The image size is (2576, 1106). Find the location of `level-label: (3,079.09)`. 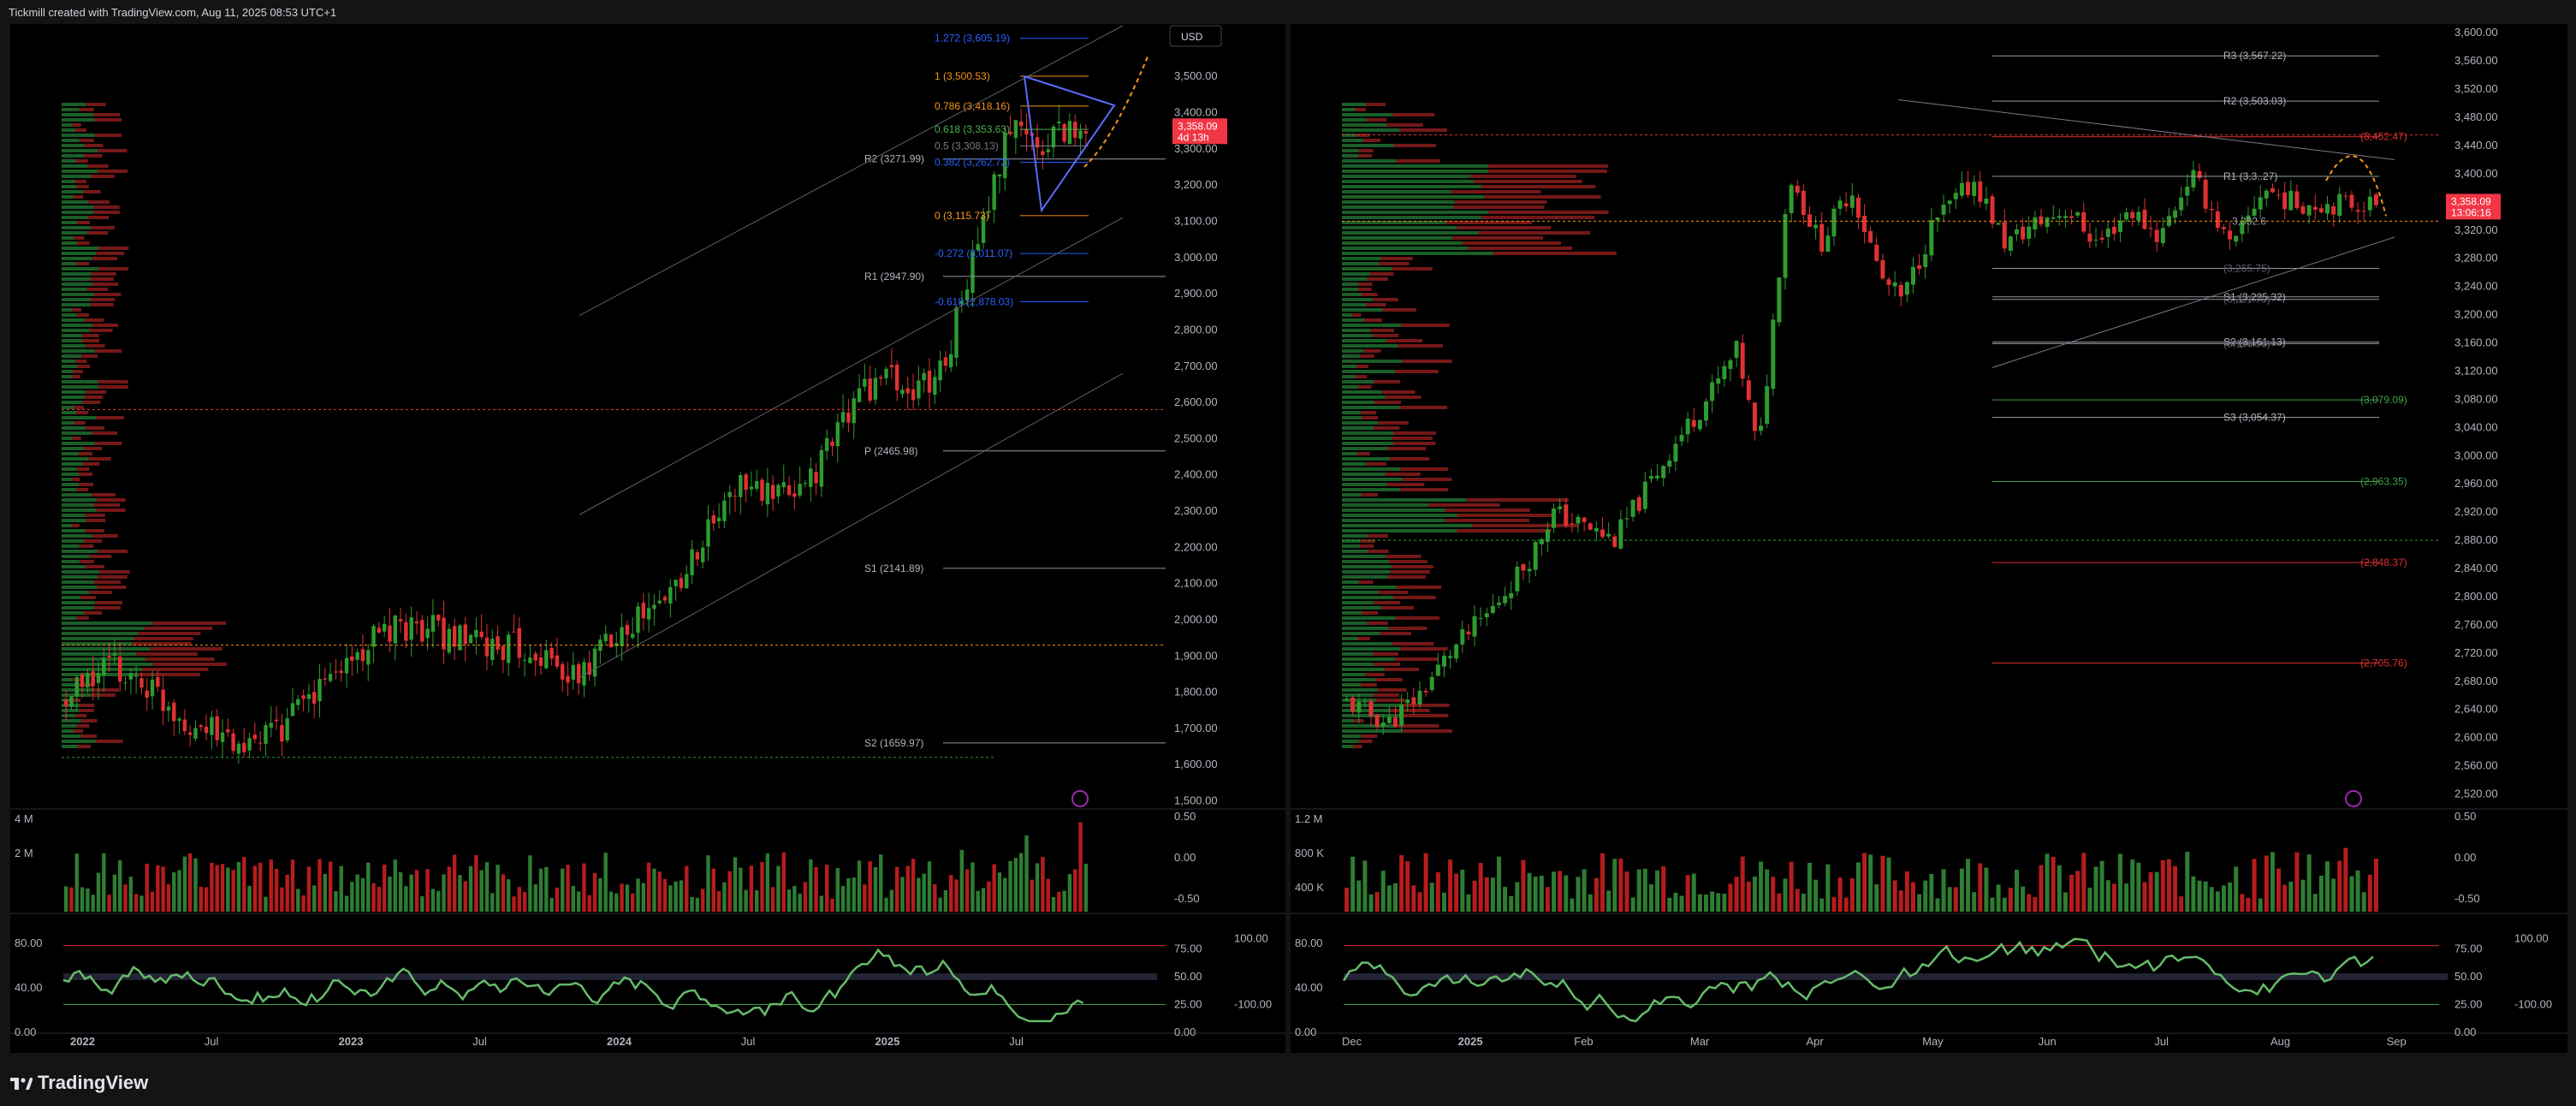

level-label: (3,079.09) is located at coordinates (2383, 400).